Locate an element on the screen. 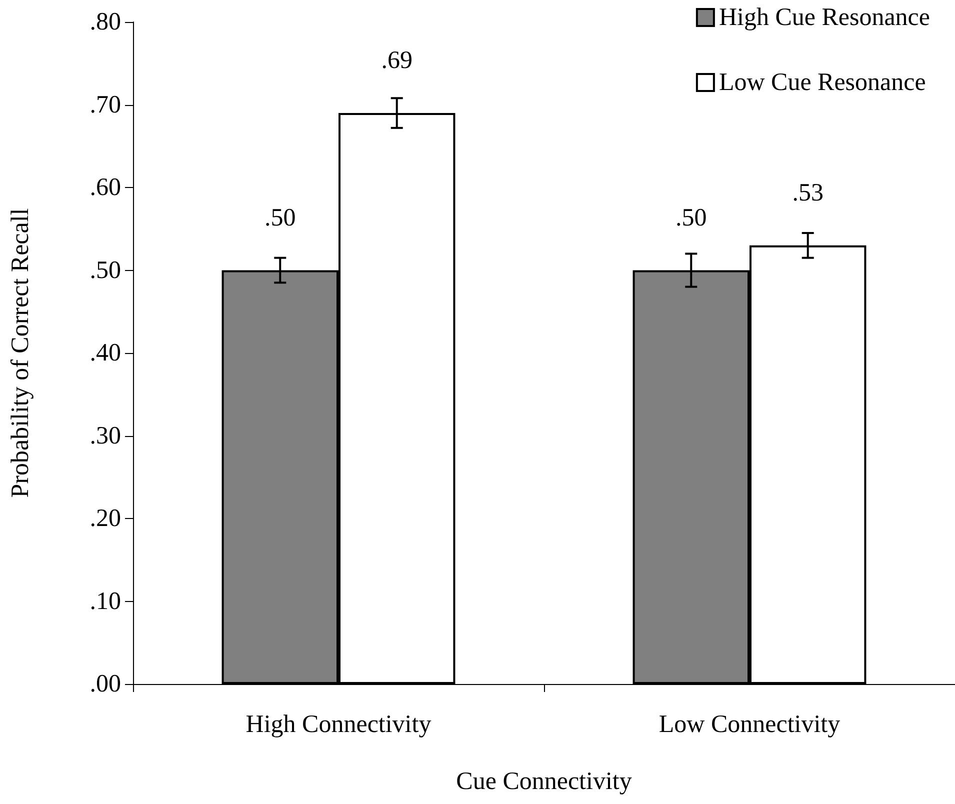 The width and height of the screenshot is (955, 804). y-tick-label: .70 is located at coordinates (105, 104).